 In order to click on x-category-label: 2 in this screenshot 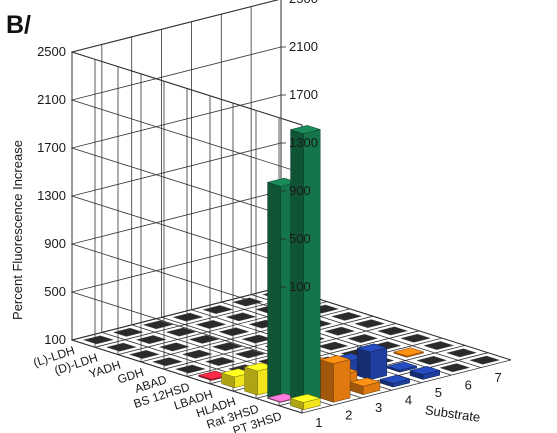, I will do `click(348, 415)`.